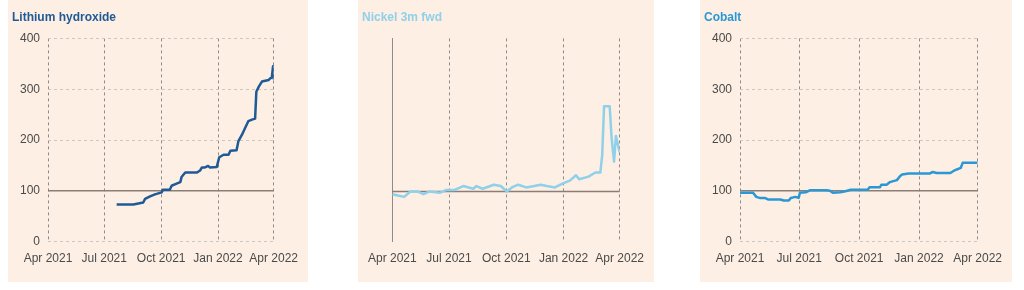 Image resolution: width=1024 pixels, height=290 pixels. Describe the element at coordinates (64, 16) in the screenshot. I see `chart-title: Lithium hydroxide` at that location.